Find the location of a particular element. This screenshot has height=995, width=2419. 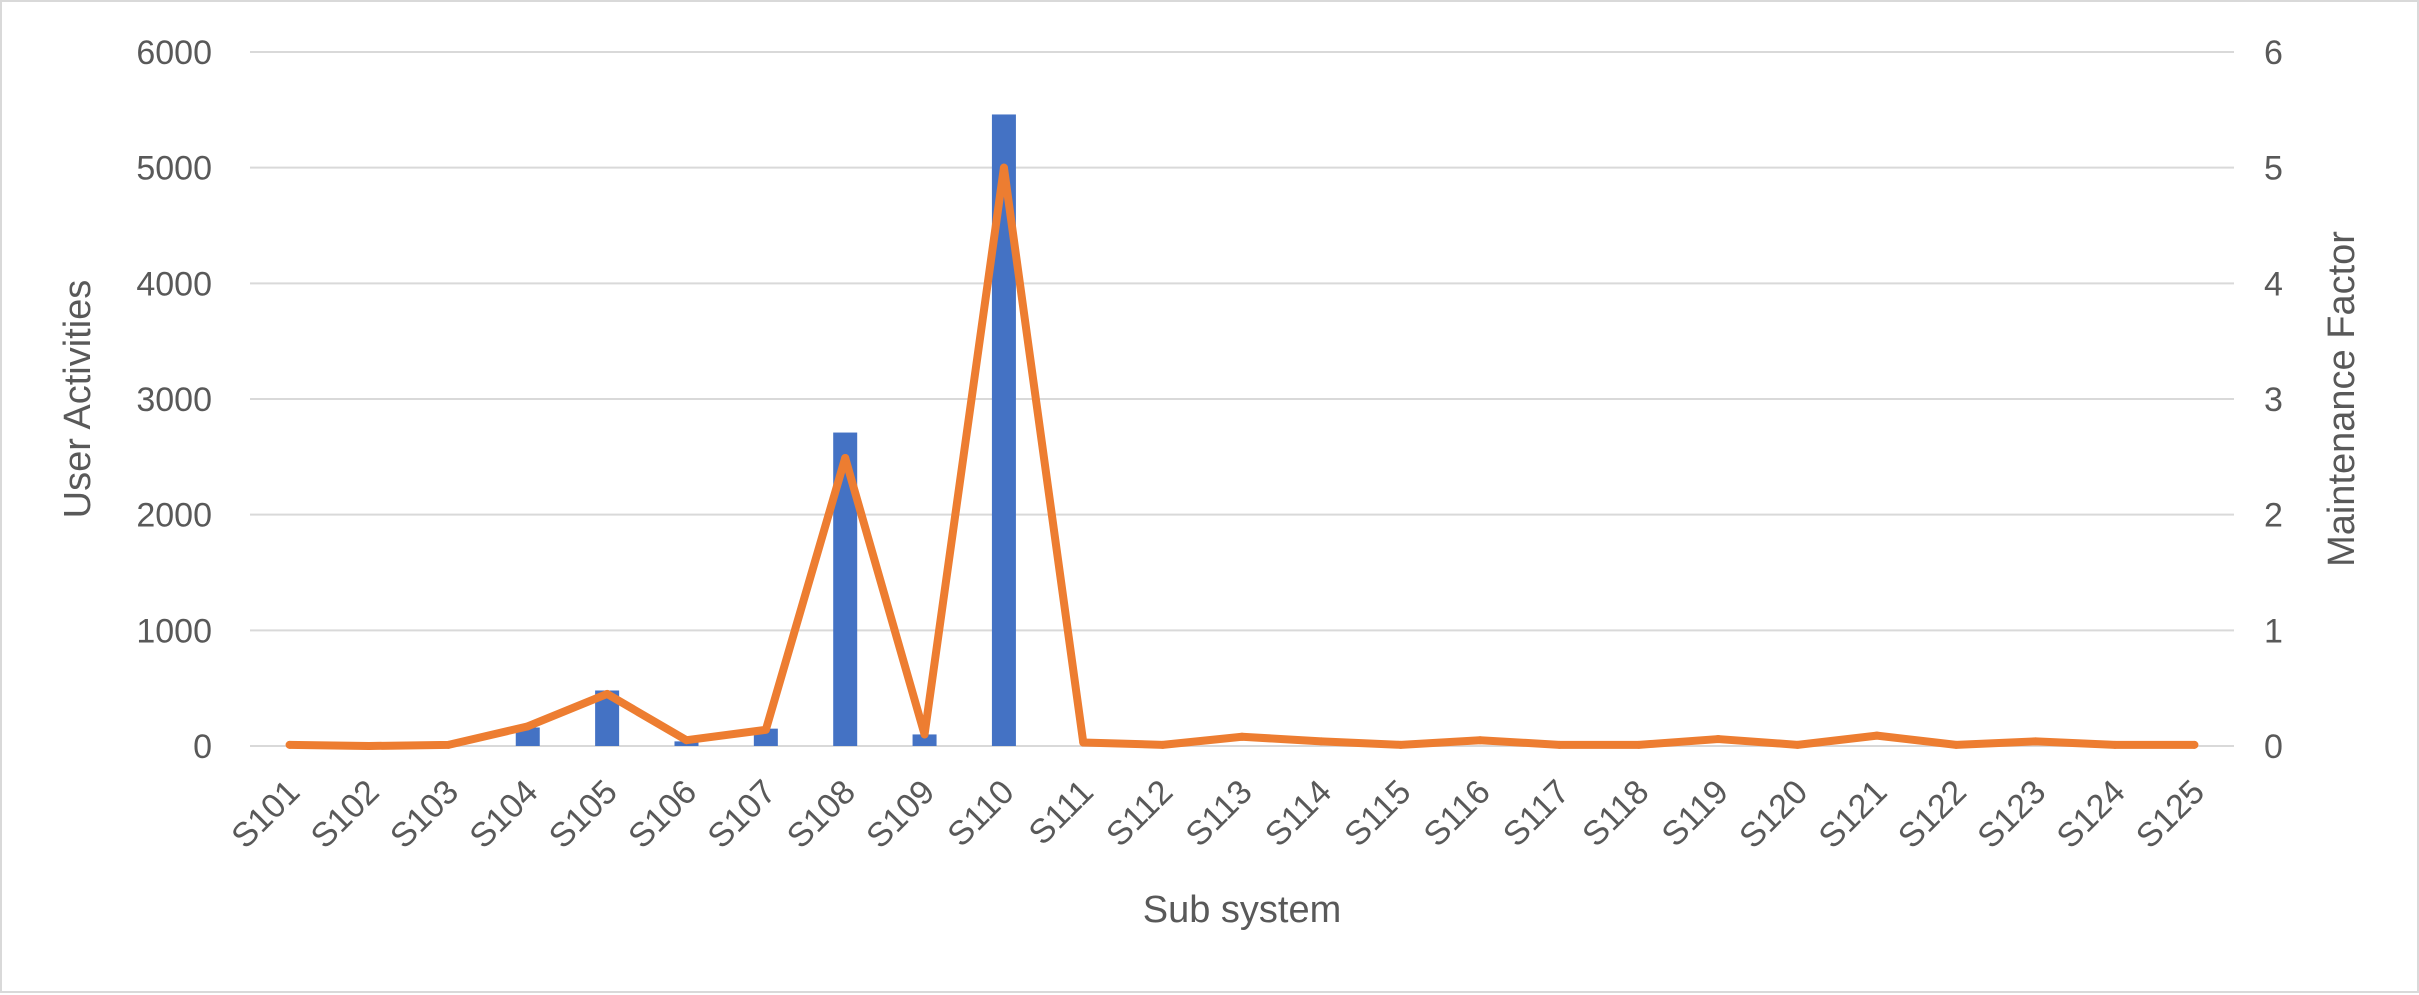

y-tick-label: 6000 is located at coordinates (174, 53).